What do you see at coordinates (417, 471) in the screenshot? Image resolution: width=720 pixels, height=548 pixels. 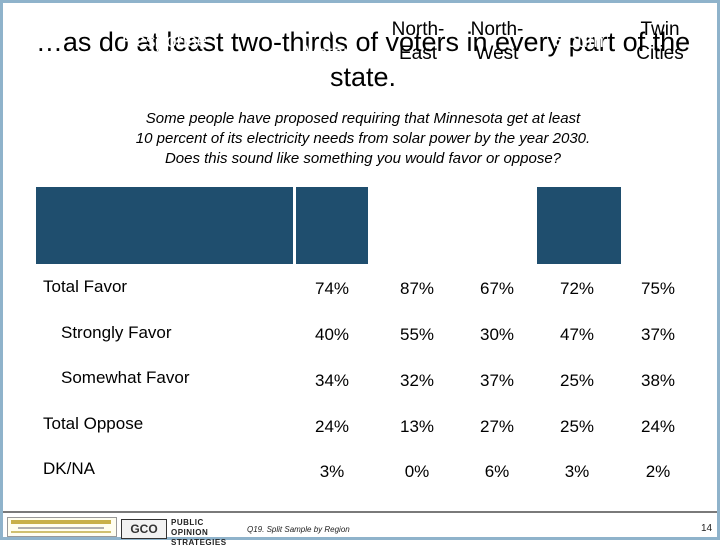 I see `cell-value: 0%` at bounding box center [417, 471].